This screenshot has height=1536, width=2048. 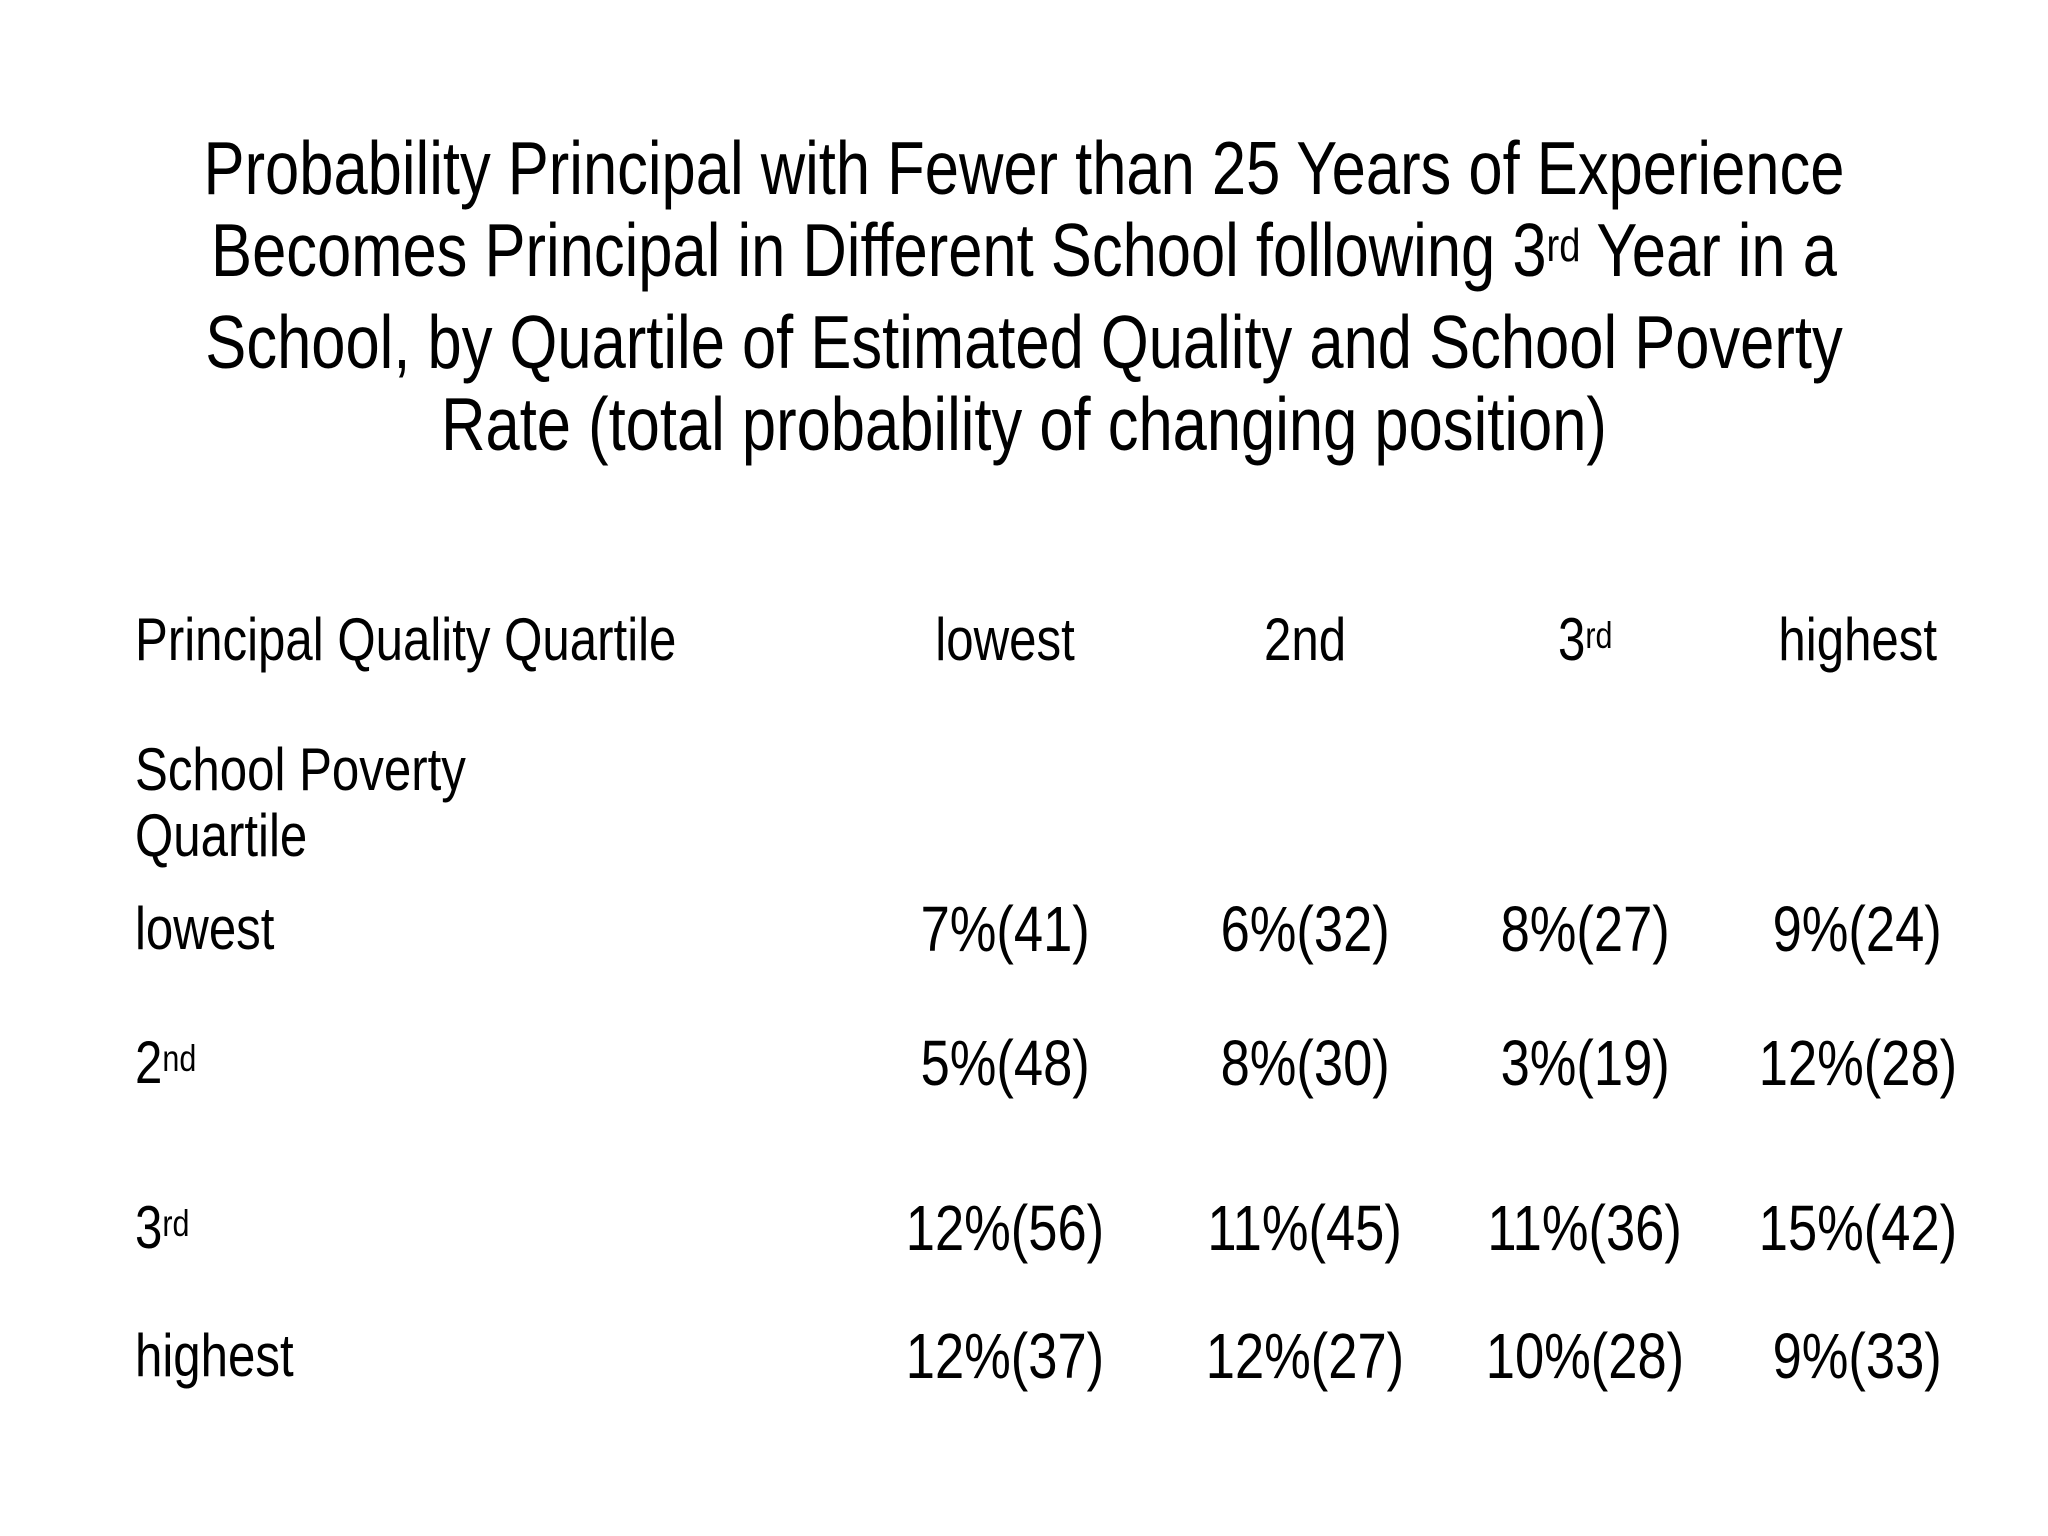 What do you see at coordinates (406, 639) in the screenshot?
I see `header-row-label: Principal Quality Quartile` at bounding box center [406, 639].